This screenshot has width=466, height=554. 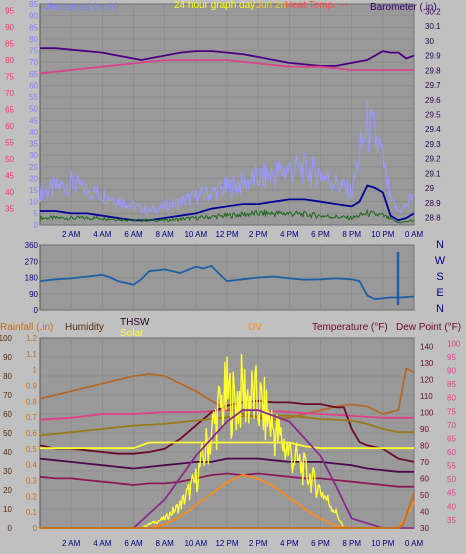 I want to click on outer-left-tick-label: 95, so click(x=9, y=11).